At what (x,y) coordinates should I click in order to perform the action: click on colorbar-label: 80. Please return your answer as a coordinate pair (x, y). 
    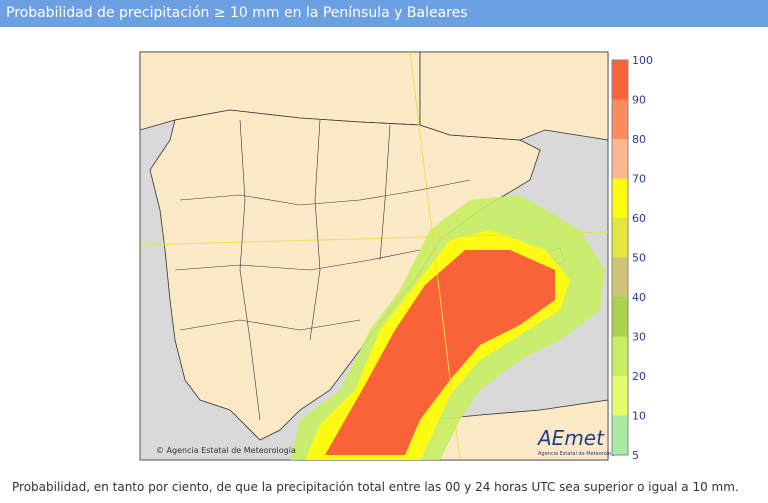
    Looking at the image, I should click on (639, 139).